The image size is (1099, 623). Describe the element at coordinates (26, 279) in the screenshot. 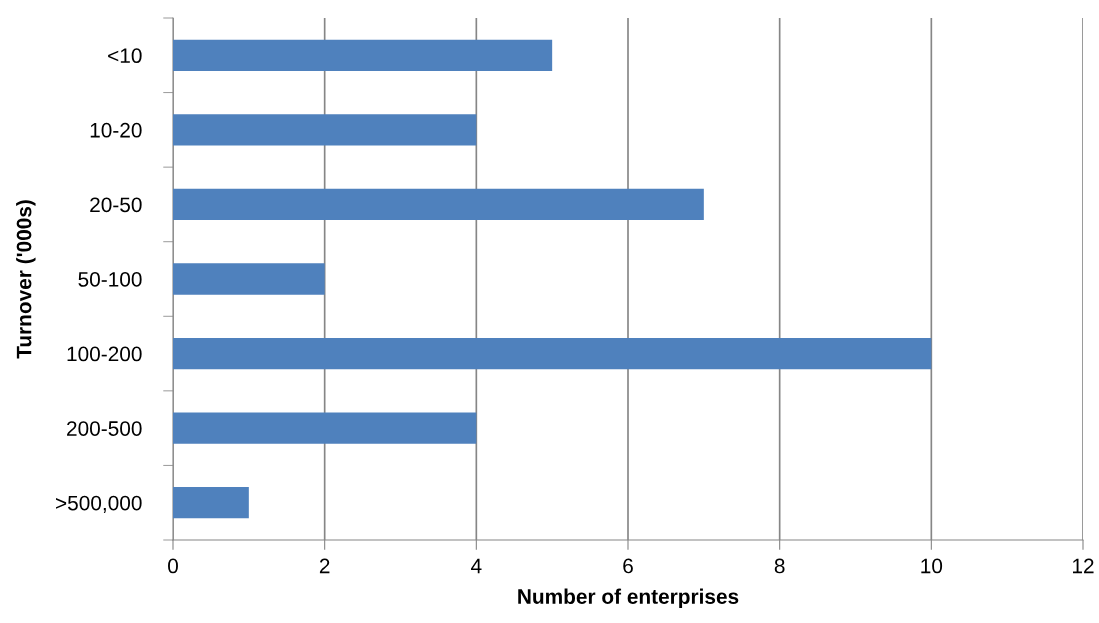

I see `y-axis-title: Turnover ('000s)` at that location.